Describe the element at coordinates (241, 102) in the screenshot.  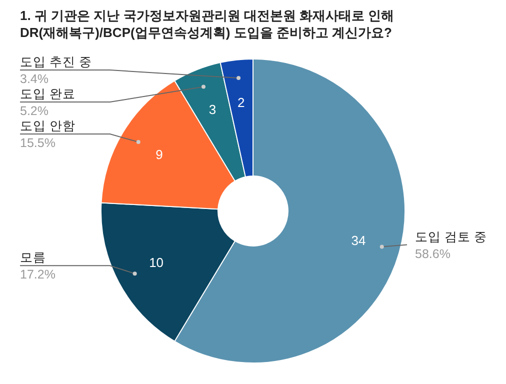
I see `data-label: 2` at that location.